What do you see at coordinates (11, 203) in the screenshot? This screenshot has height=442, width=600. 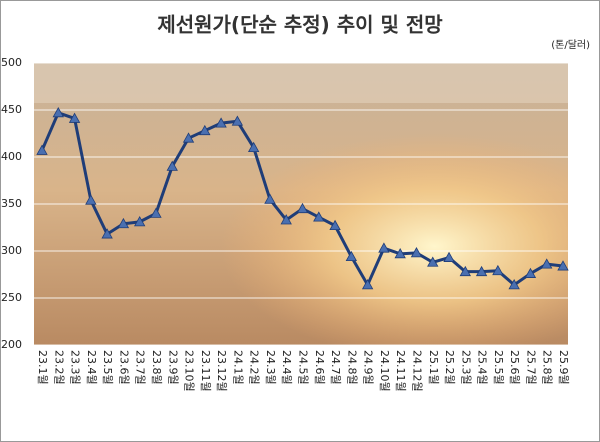 I see `y-tick-label: 350` at bounding box center [11, 203].